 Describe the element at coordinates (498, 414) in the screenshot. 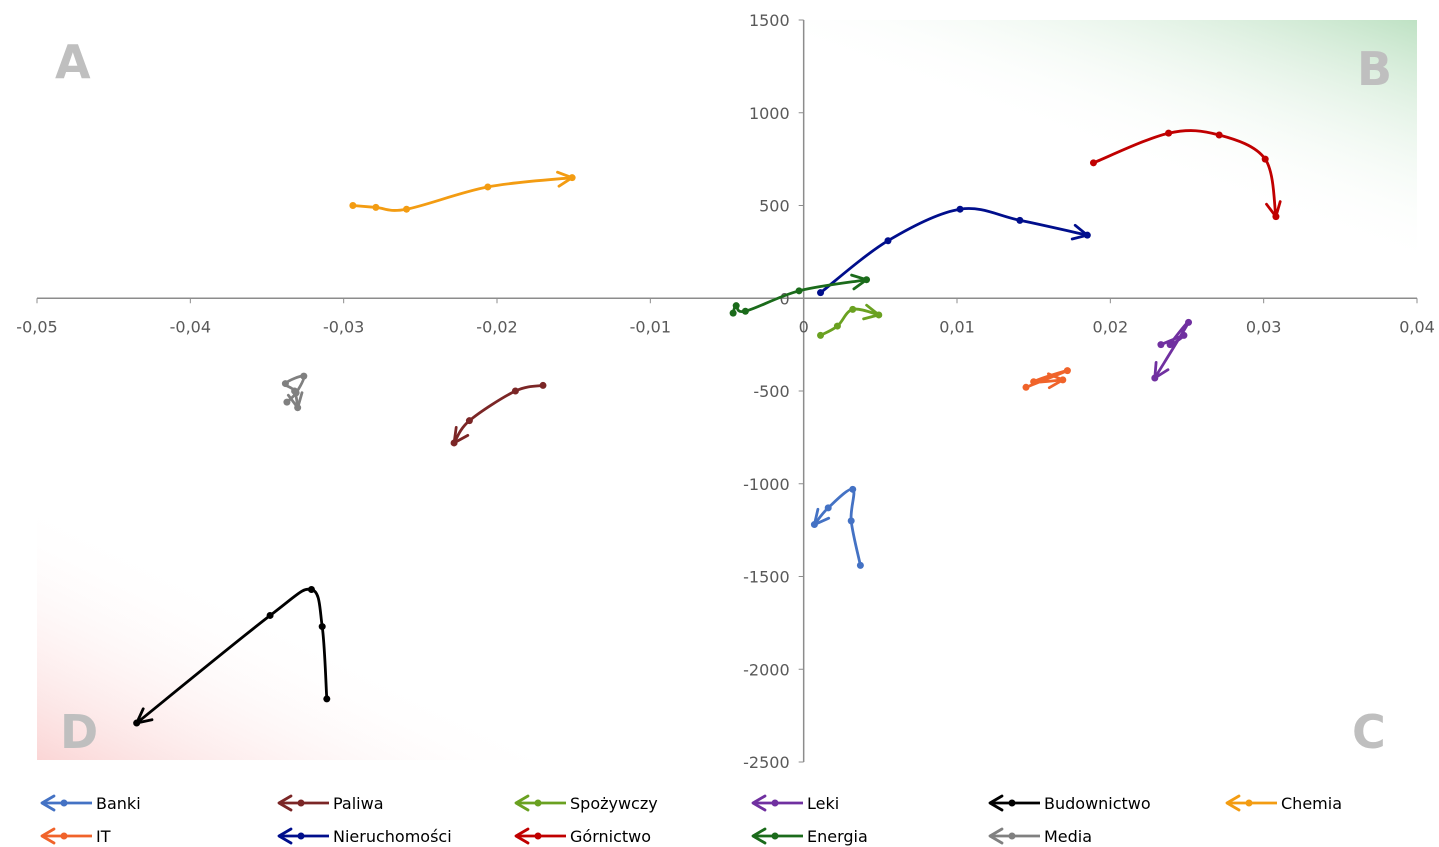

I see `series-paliwa` at that location.